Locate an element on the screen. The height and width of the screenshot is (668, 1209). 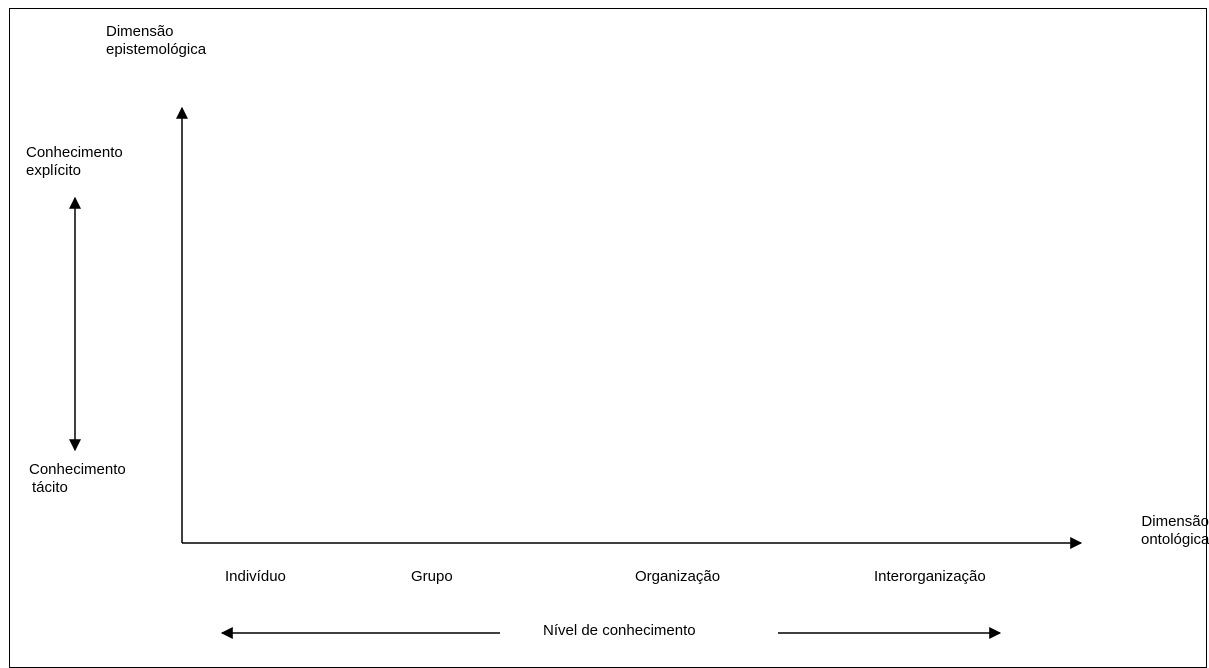
level-individual: Indivíduo is located at coordinates (255, 576).